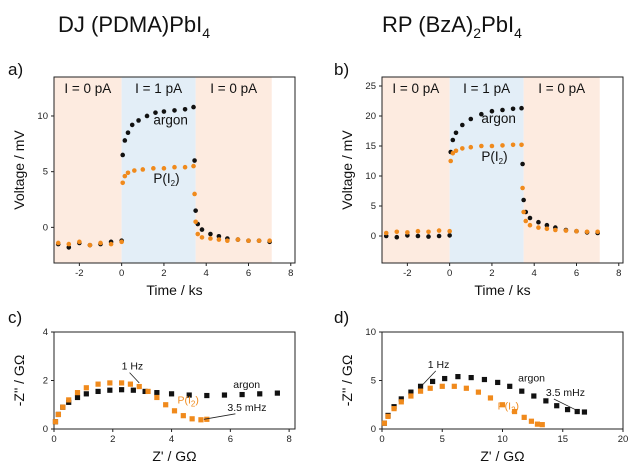 The width and height of the screenshot is (638, 468). Describe the element at coordinates (15, 69) in the screenshot. I see `panel-letter: a)` at that location.